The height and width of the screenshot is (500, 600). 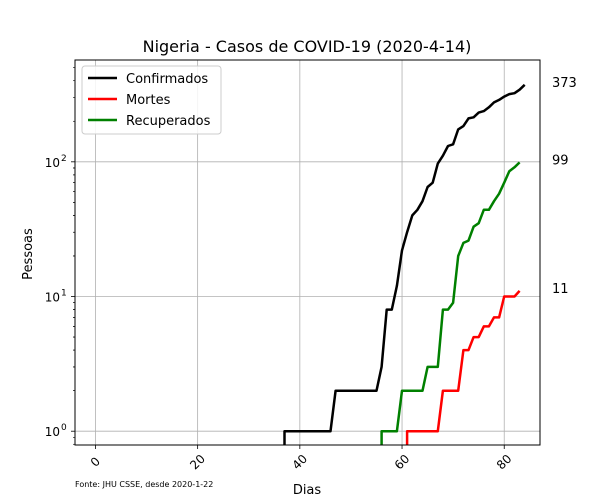 I want to click on y-tick-exponent: 2, so click(x=64, y=159).